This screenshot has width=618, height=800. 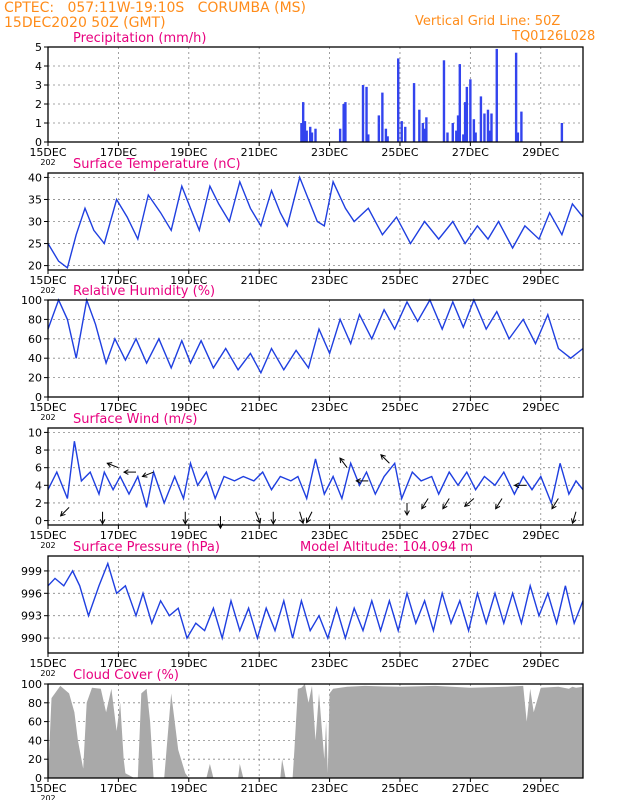 I want to click on y-tick-label: 999, so click(x=31, y=571).